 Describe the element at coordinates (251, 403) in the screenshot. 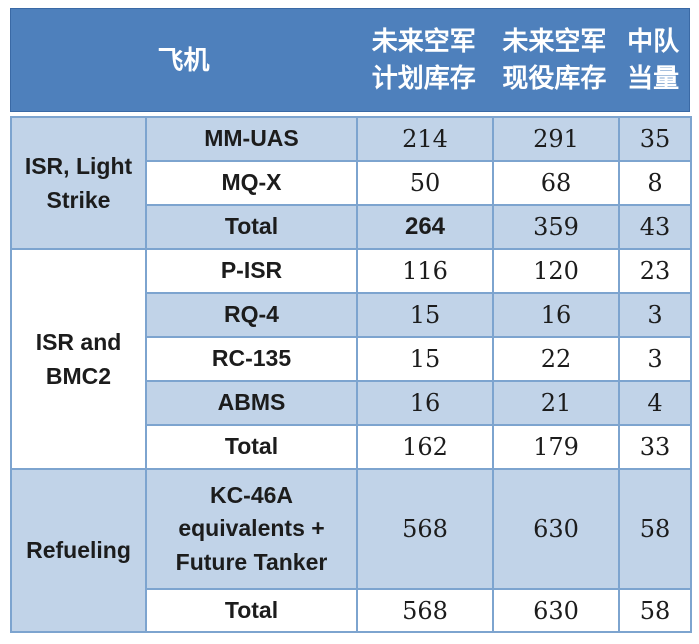

I see `aircraft-name-cell: ABMS` at that location.